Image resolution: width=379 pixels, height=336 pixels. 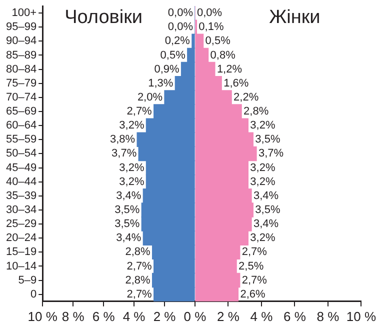 What do you see at coordinates (21, 238) in the screenshot?
I see `y-tick-label: 20–24` at bounding box center [21, 238].